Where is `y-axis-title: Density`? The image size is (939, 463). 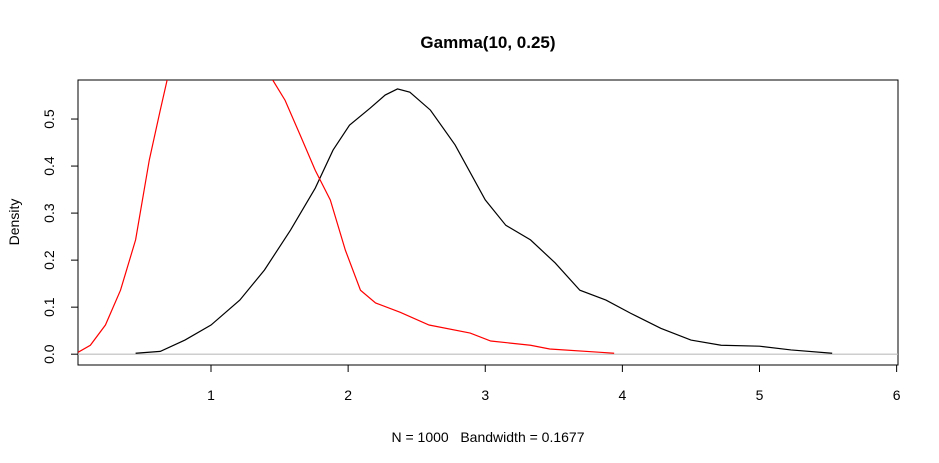
y-axis-title: Density is located at coordinates (14, 222).